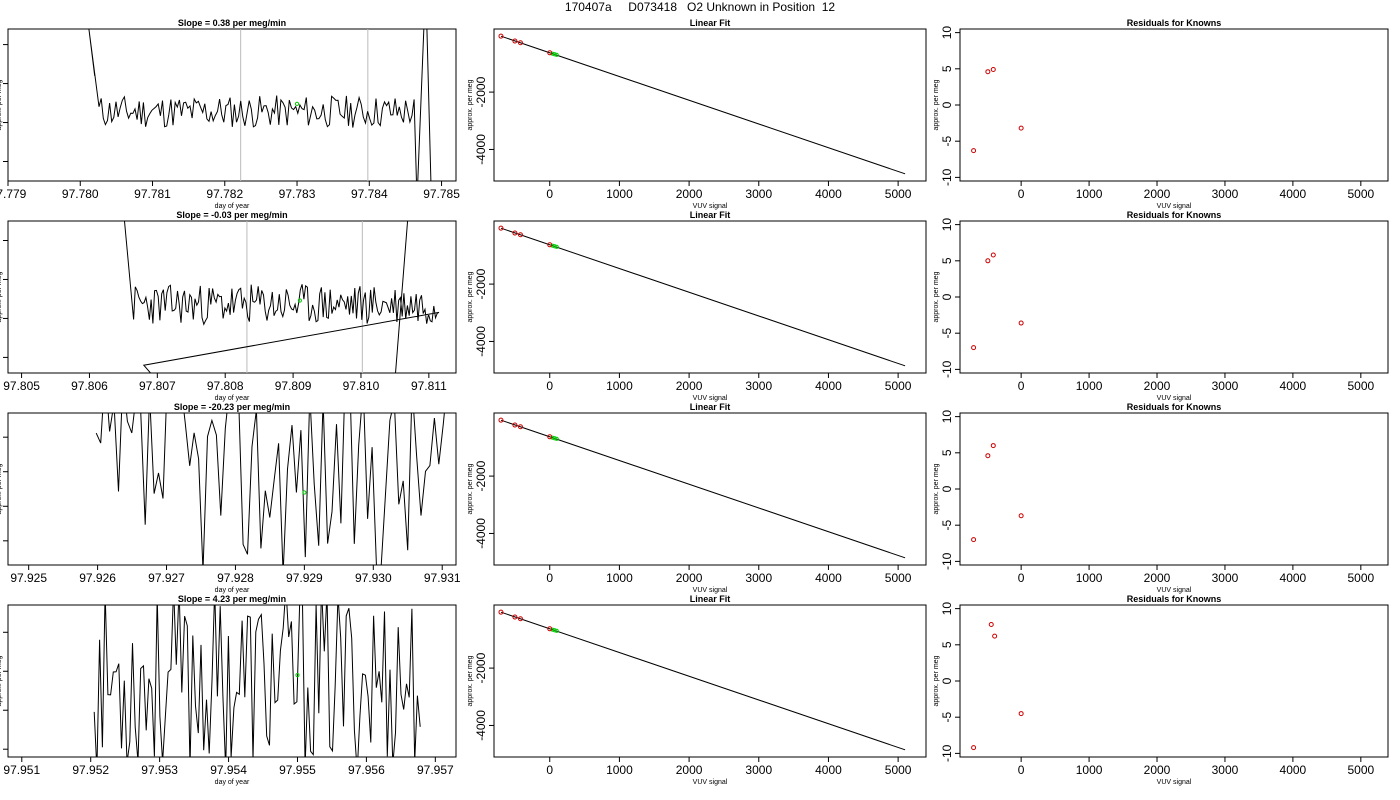 This screenshot has height=800, width=1400. I want to click on y-tick-label: 5, so click(947, 452).